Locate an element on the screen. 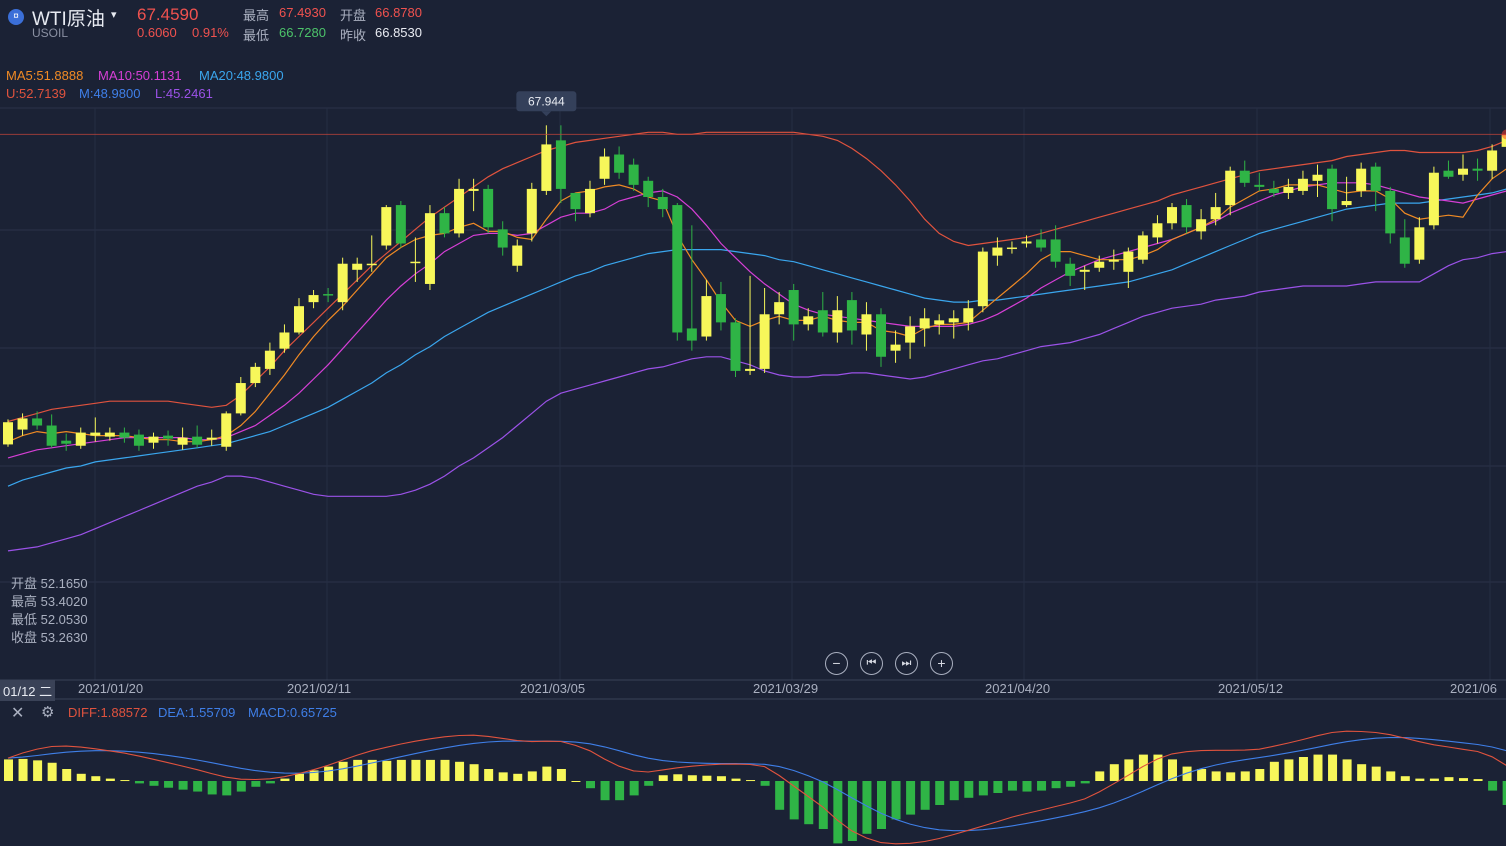 This screenshot has width=1506, height=846. chevron-down-icon: ▾ is located at coordinates (114, 15).